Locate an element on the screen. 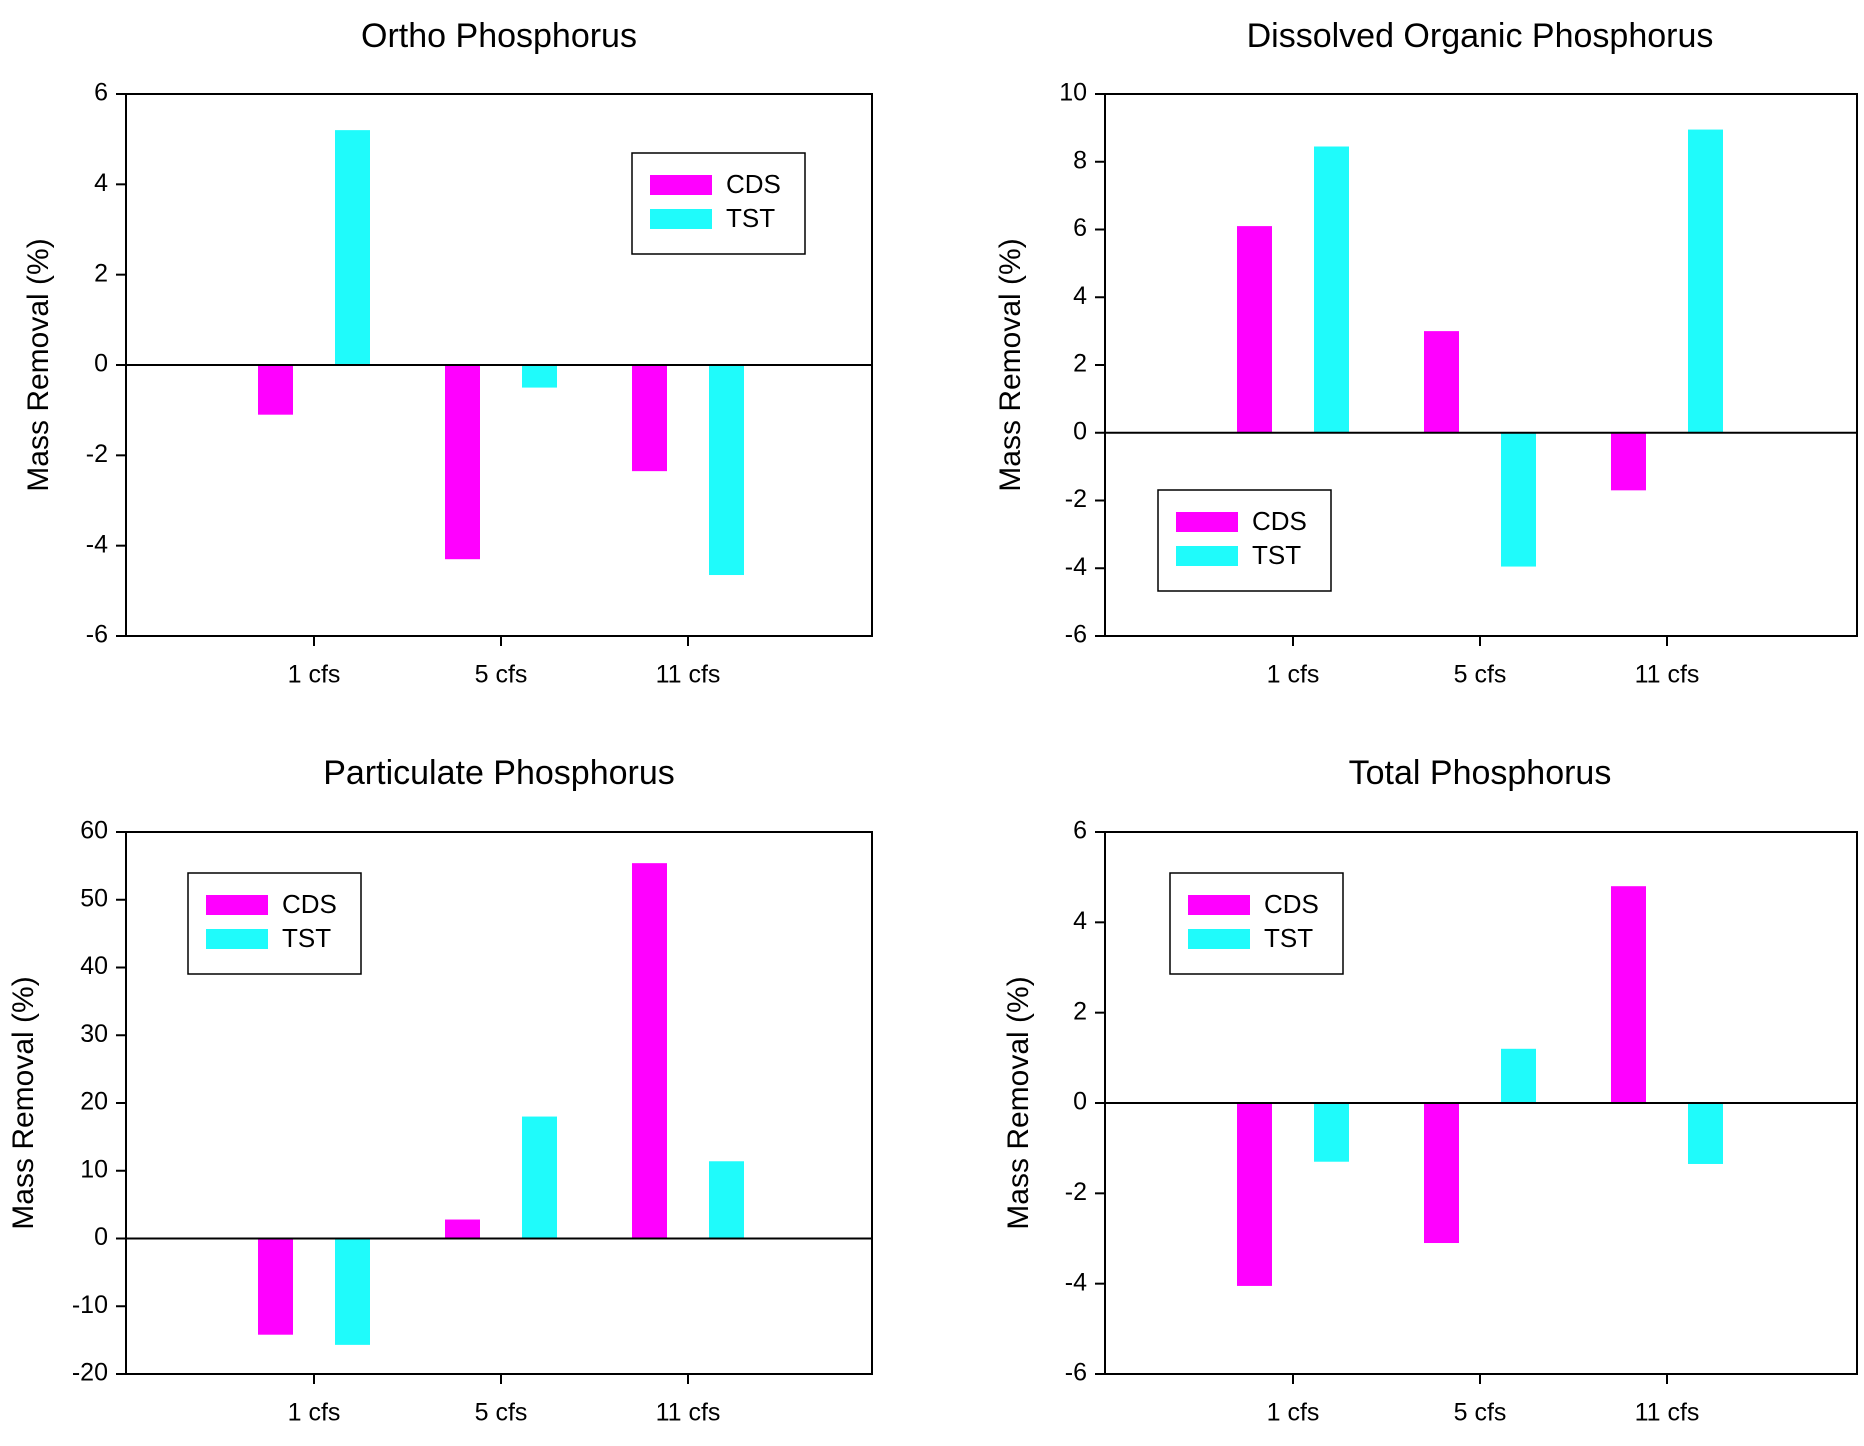 This screenshot has width=1864, height=1446. y-tick-label: 40 is located at coordinates (94, 966).